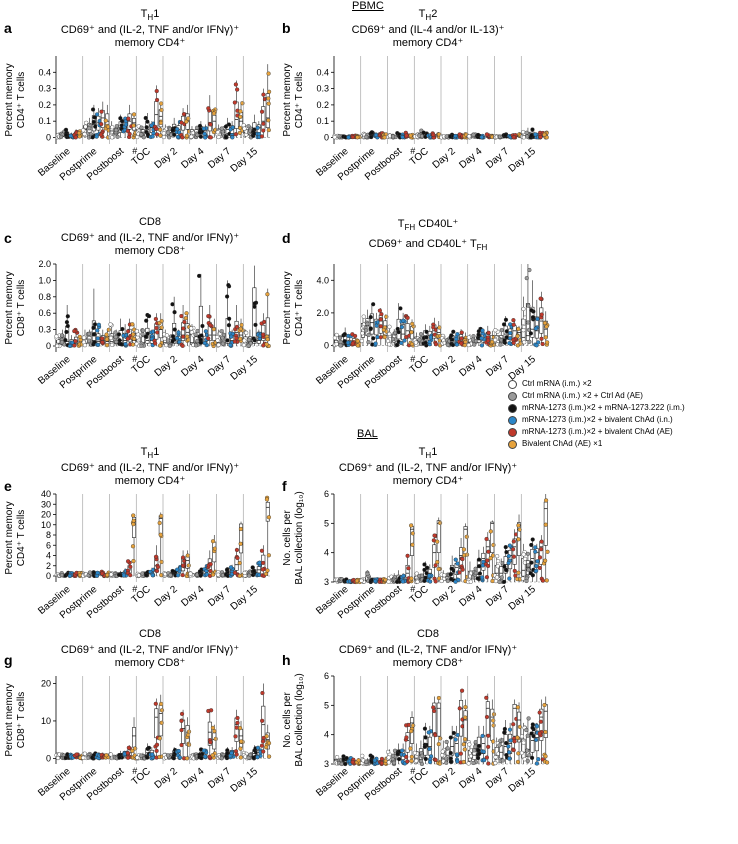 The width and height of the screenshot is (738, 844). Describe the element at coordinates (322, 105) in the screenshot. I see `y-tick-label: 0.2` at that location.